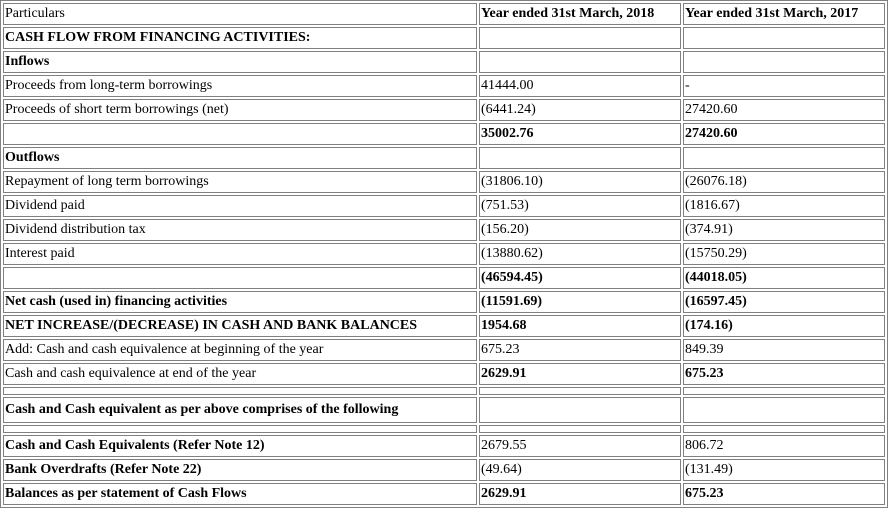 The height and width of the screenshot is (508, 890). I want to click on cell-2017: 806.72, so click(784, 446).